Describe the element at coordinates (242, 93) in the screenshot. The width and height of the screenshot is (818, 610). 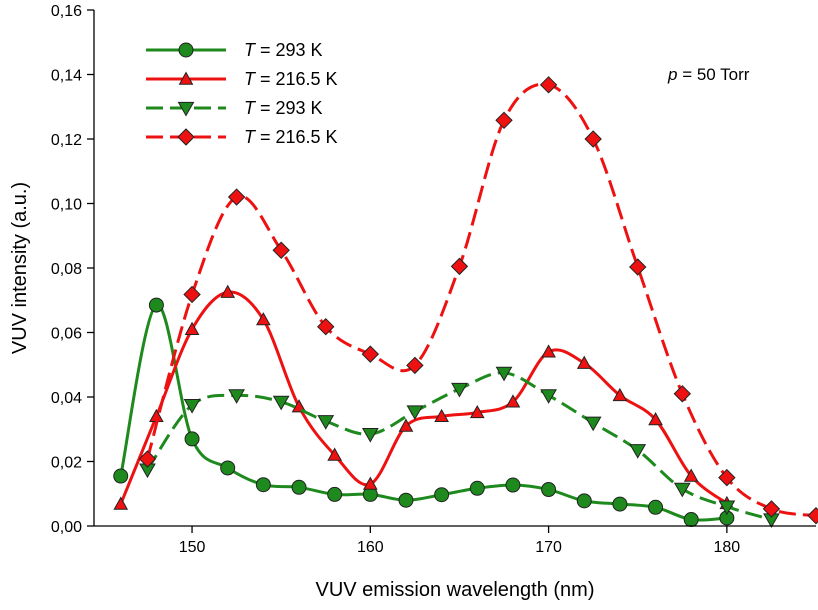
I see `legend: T = 293 KT = 216.5 KT = 293 KT = 216.5 K` at that location.